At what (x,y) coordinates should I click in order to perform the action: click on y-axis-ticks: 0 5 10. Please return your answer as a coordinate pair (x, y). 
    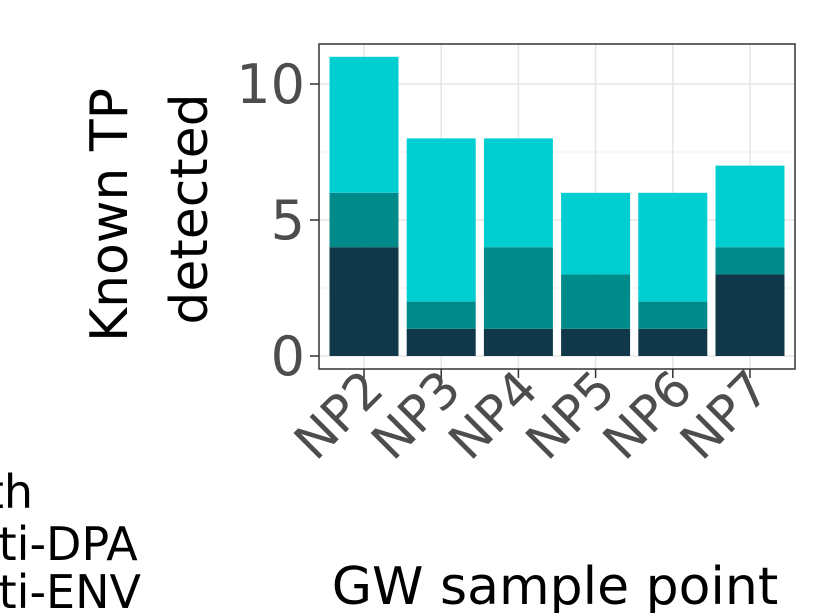
    Looking at the image, I should click on (277, 220).